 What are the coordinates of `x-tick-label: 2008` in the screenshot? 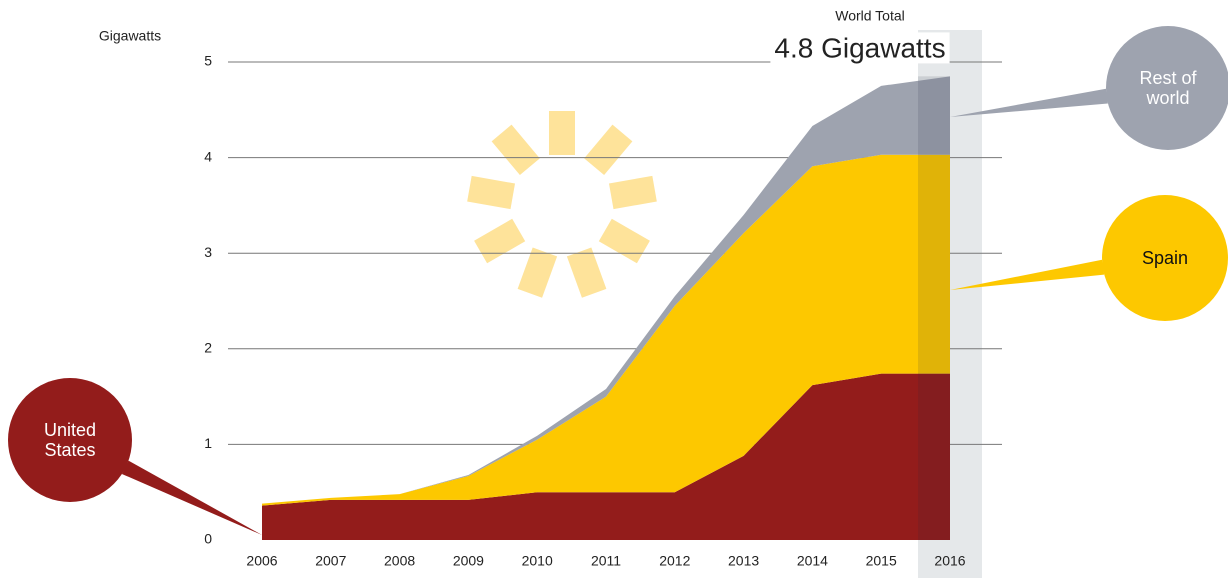 It's located at (399, 561).